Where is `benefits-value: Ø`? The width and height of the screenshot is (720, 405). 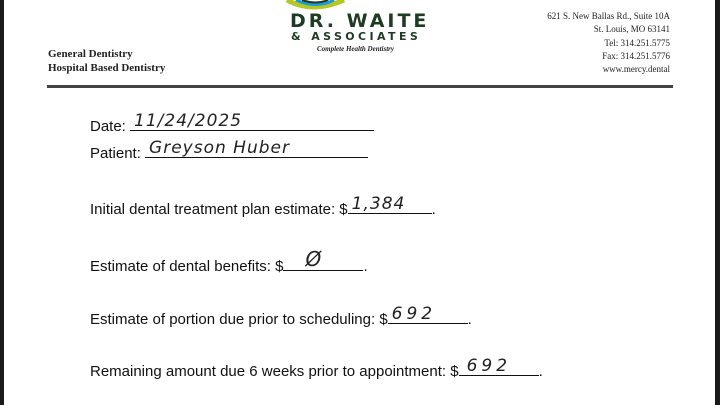
benefits-value: Ø is located at coordinates (314, 259).